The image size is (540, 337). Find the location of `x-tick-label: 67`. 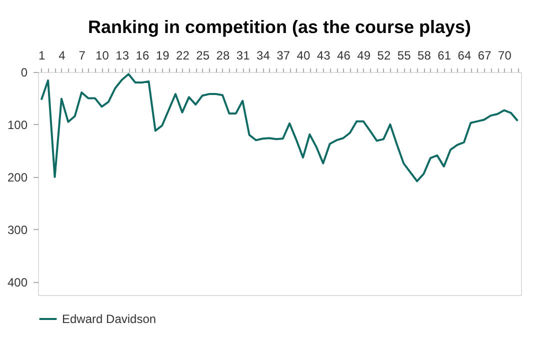

x-tick-label: 67 is located at coordinates (485, 55).